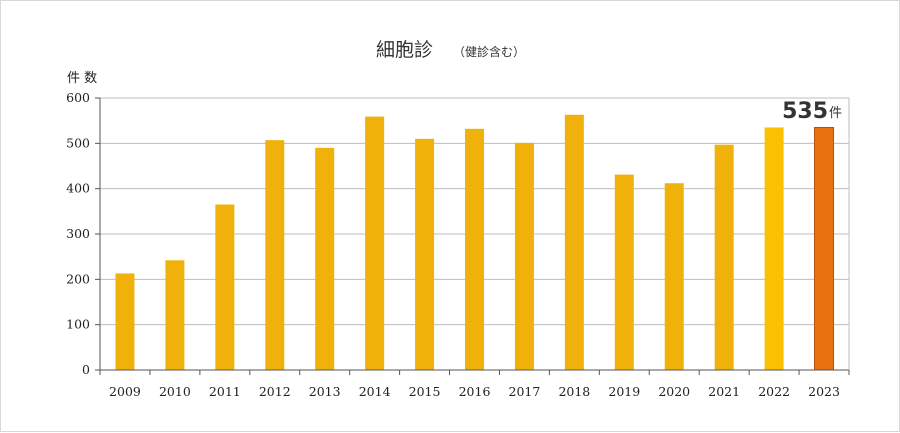 The height and width of the screenshot is (433, 900). What do you see at coordinates (624, 272) in the screenshot?
I see `bar-2019` at bounding box center [624, 272].